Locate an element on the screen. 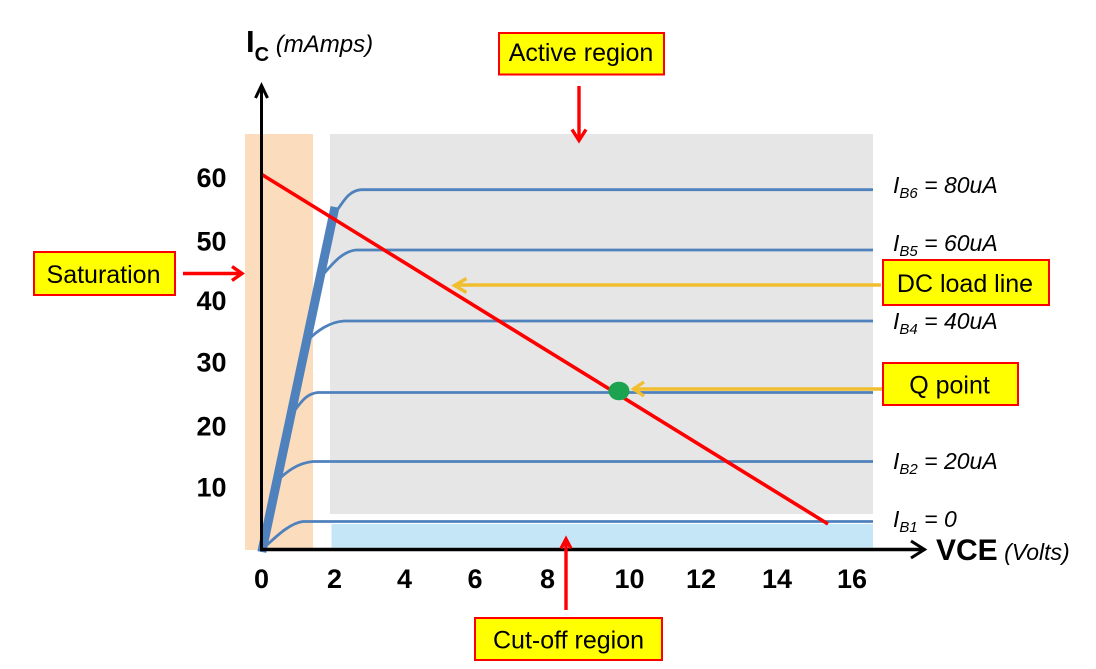 The height and width of the screenshot is (669, 1096). svg-text: Q point is located at coordinates (949, 386).